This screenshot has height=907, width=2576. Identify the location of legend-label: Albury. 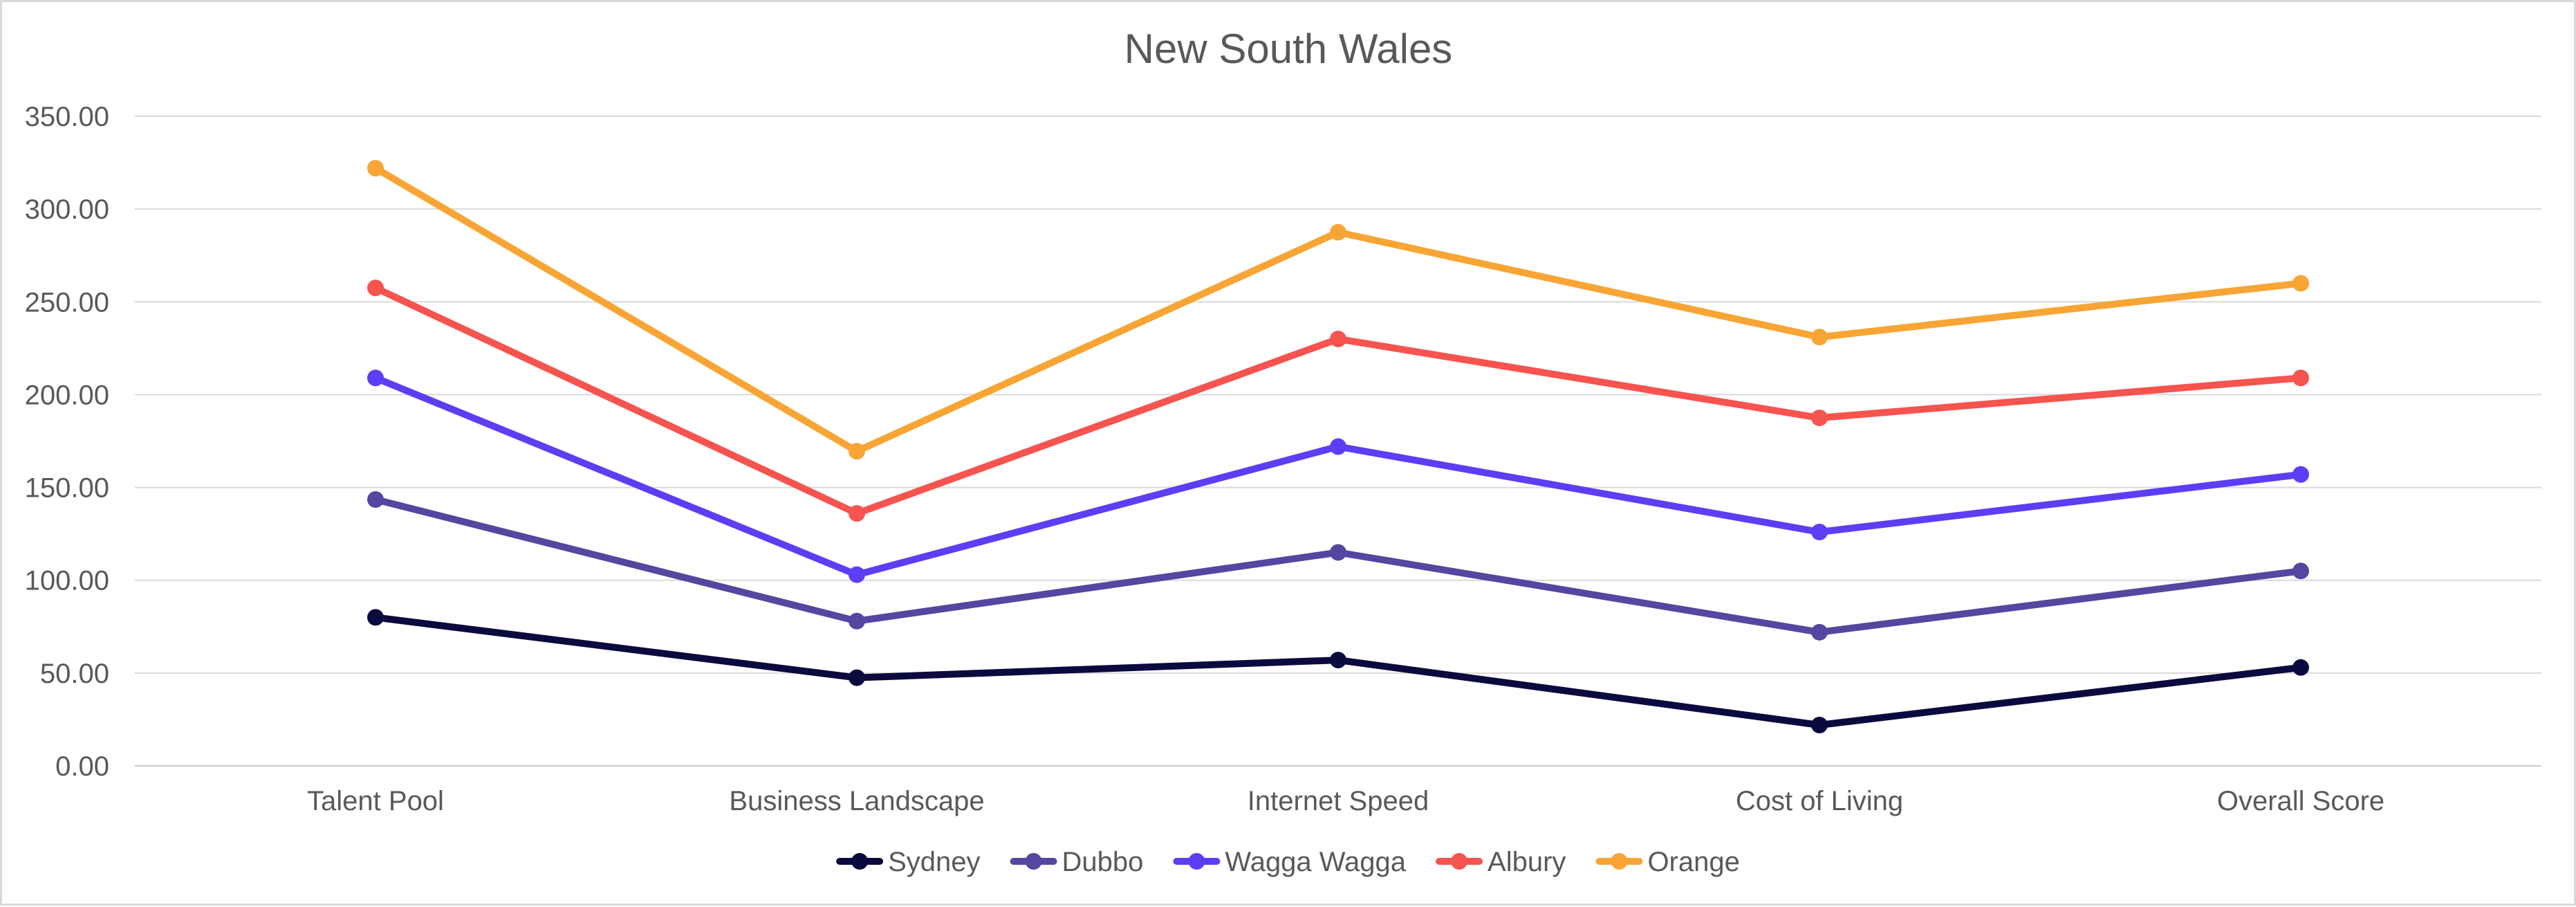
(1527, 862).